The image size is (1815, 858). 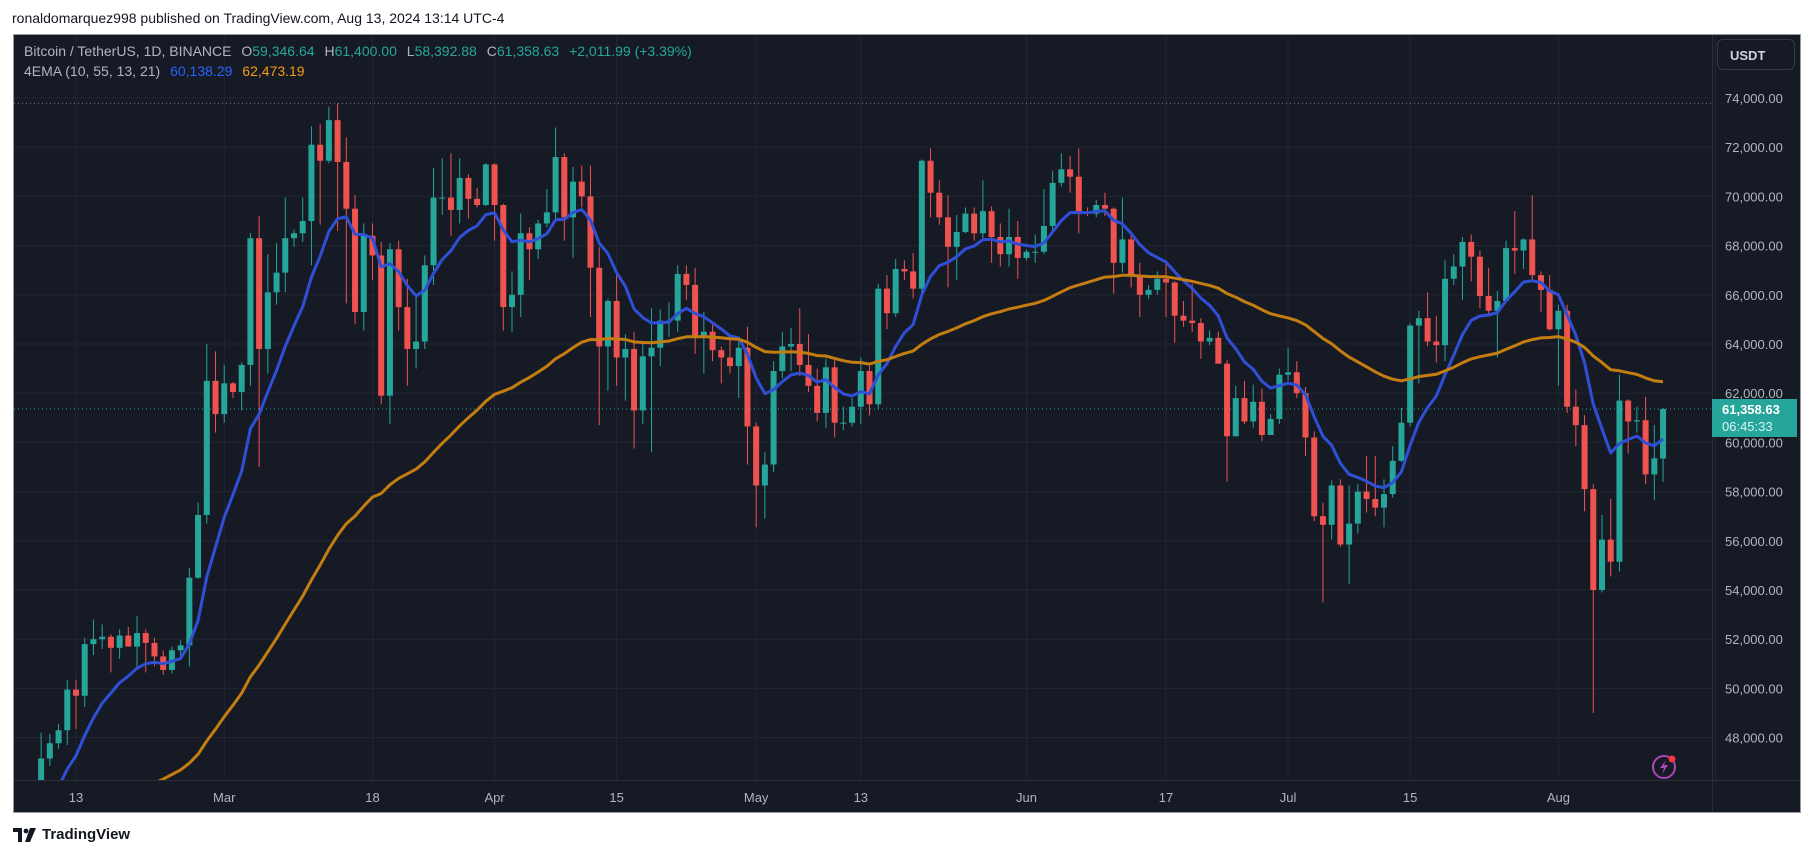 I want to click on brand-name: TradingView, so click(x=86, y=834).